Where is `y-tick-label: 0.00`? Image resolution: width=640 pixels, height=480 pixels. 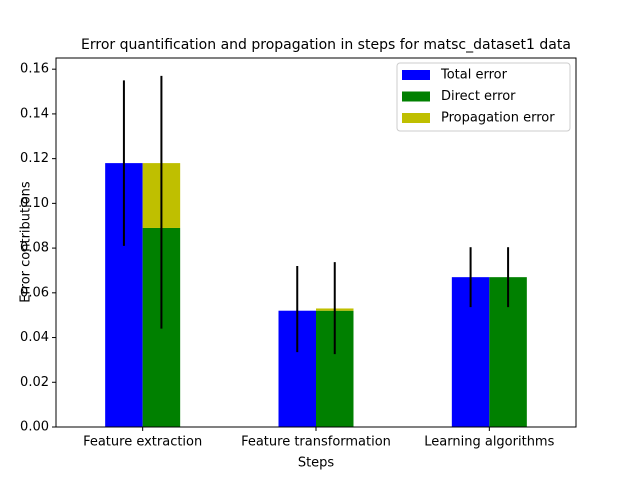
y-tick-label: 0.00 is located at coordinates (34, 427).